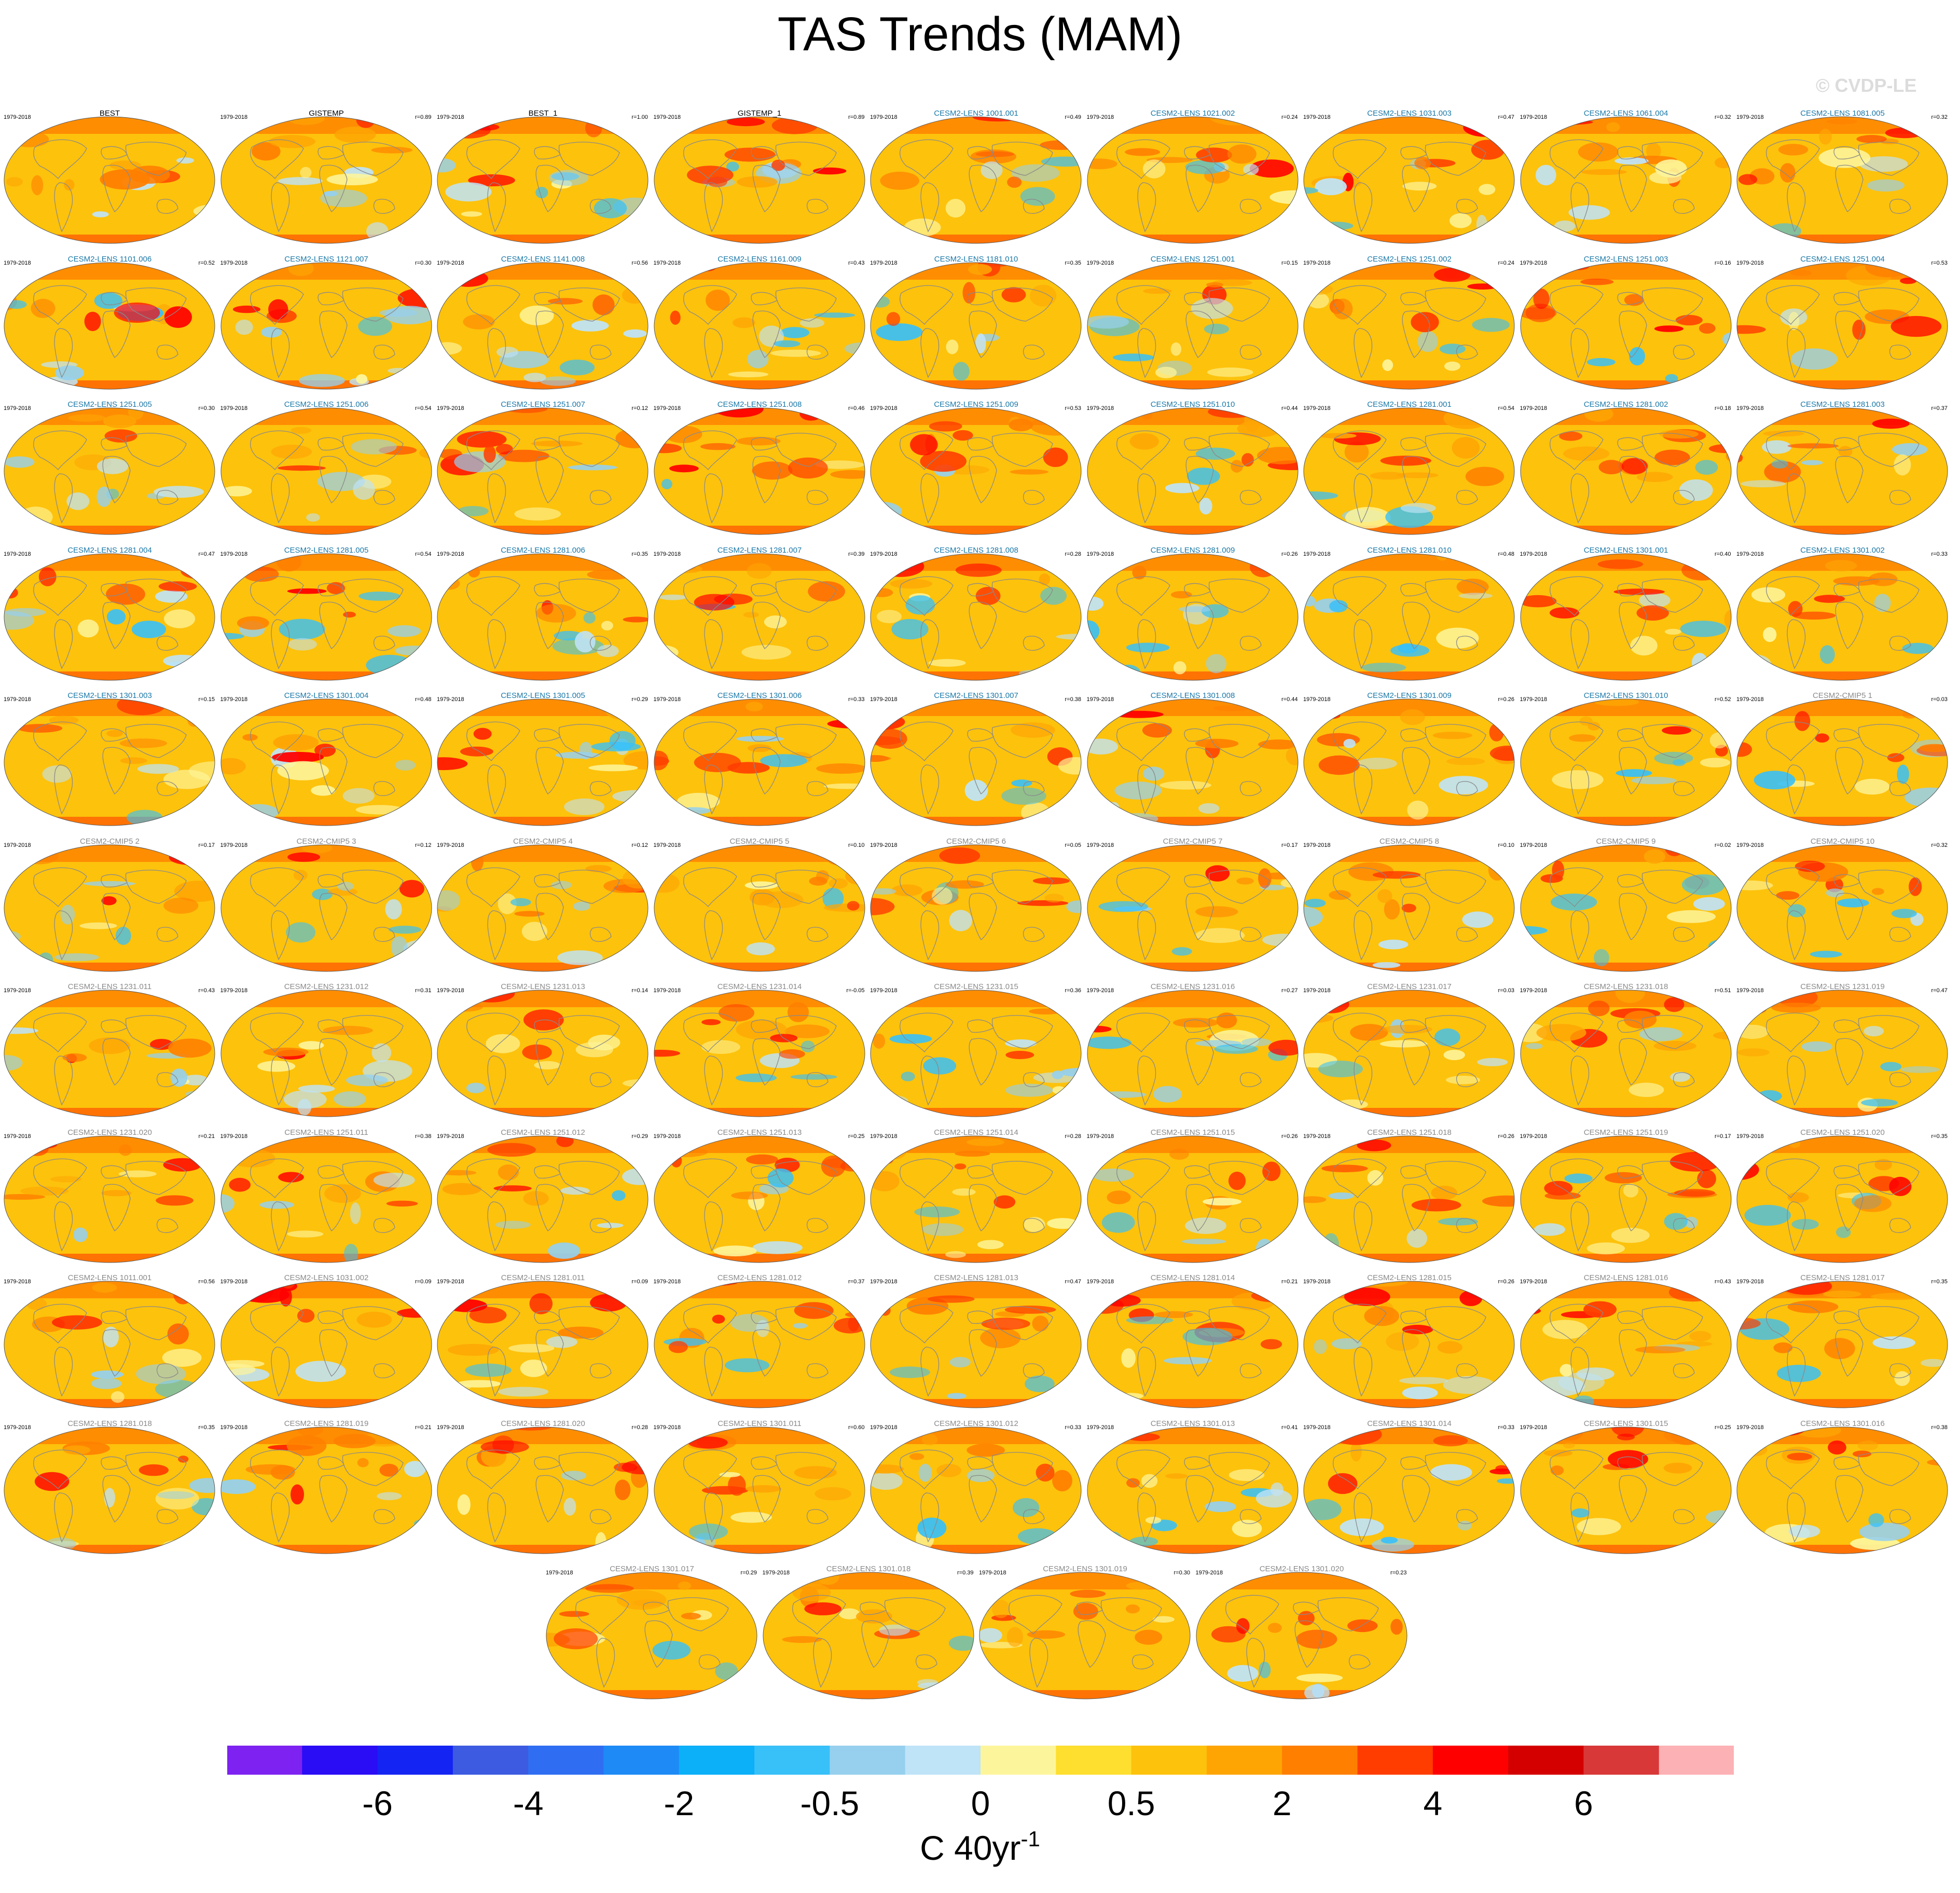 The width and height of the screenshot is (1960, 1893). What do you see at coordinates (976, 1423) in the screenshot?
I see `panel-title: CESM2-LENS 1301.012` at bounding box center [976, 1423].